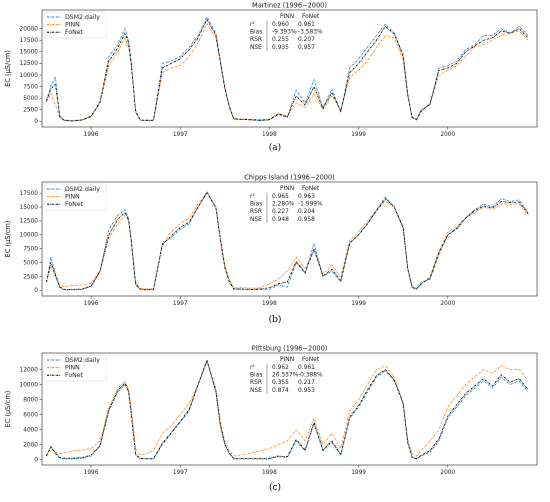 The width and height of the screenshot is (550, 502). Describe the element at coordinates (275, 147) in the screenshot. I see `panel-caption: (a)` at that location.